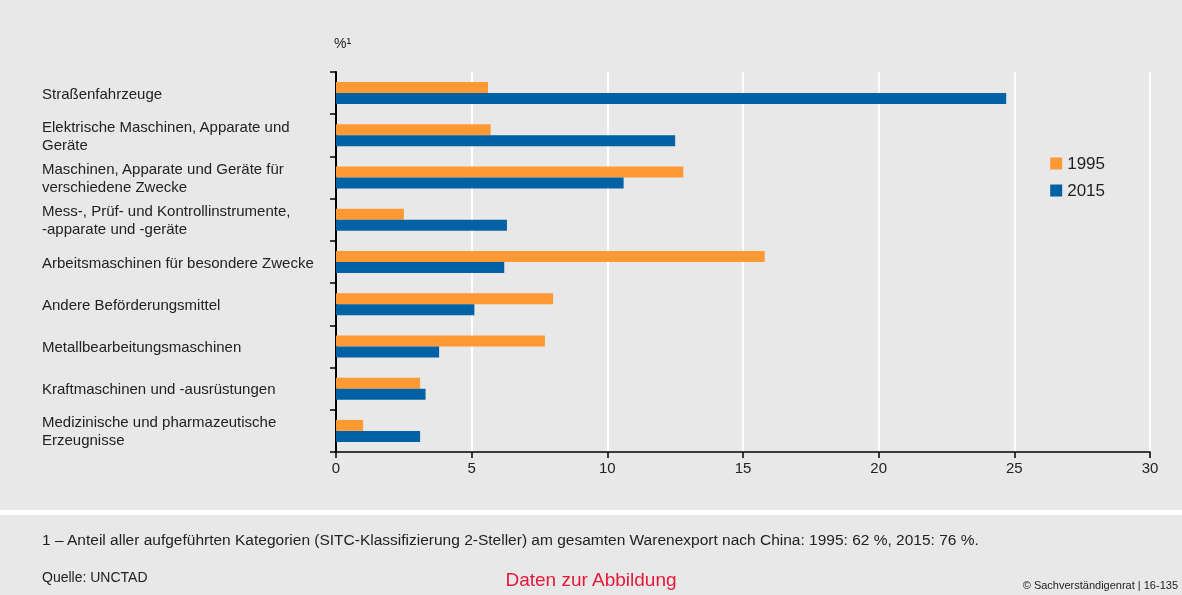 This screenshot has width=1182, height=595. Describe the element at coordinates (95, 577) in the screenshot. I see `source-note: Quelle: UNCTAD` at that location.